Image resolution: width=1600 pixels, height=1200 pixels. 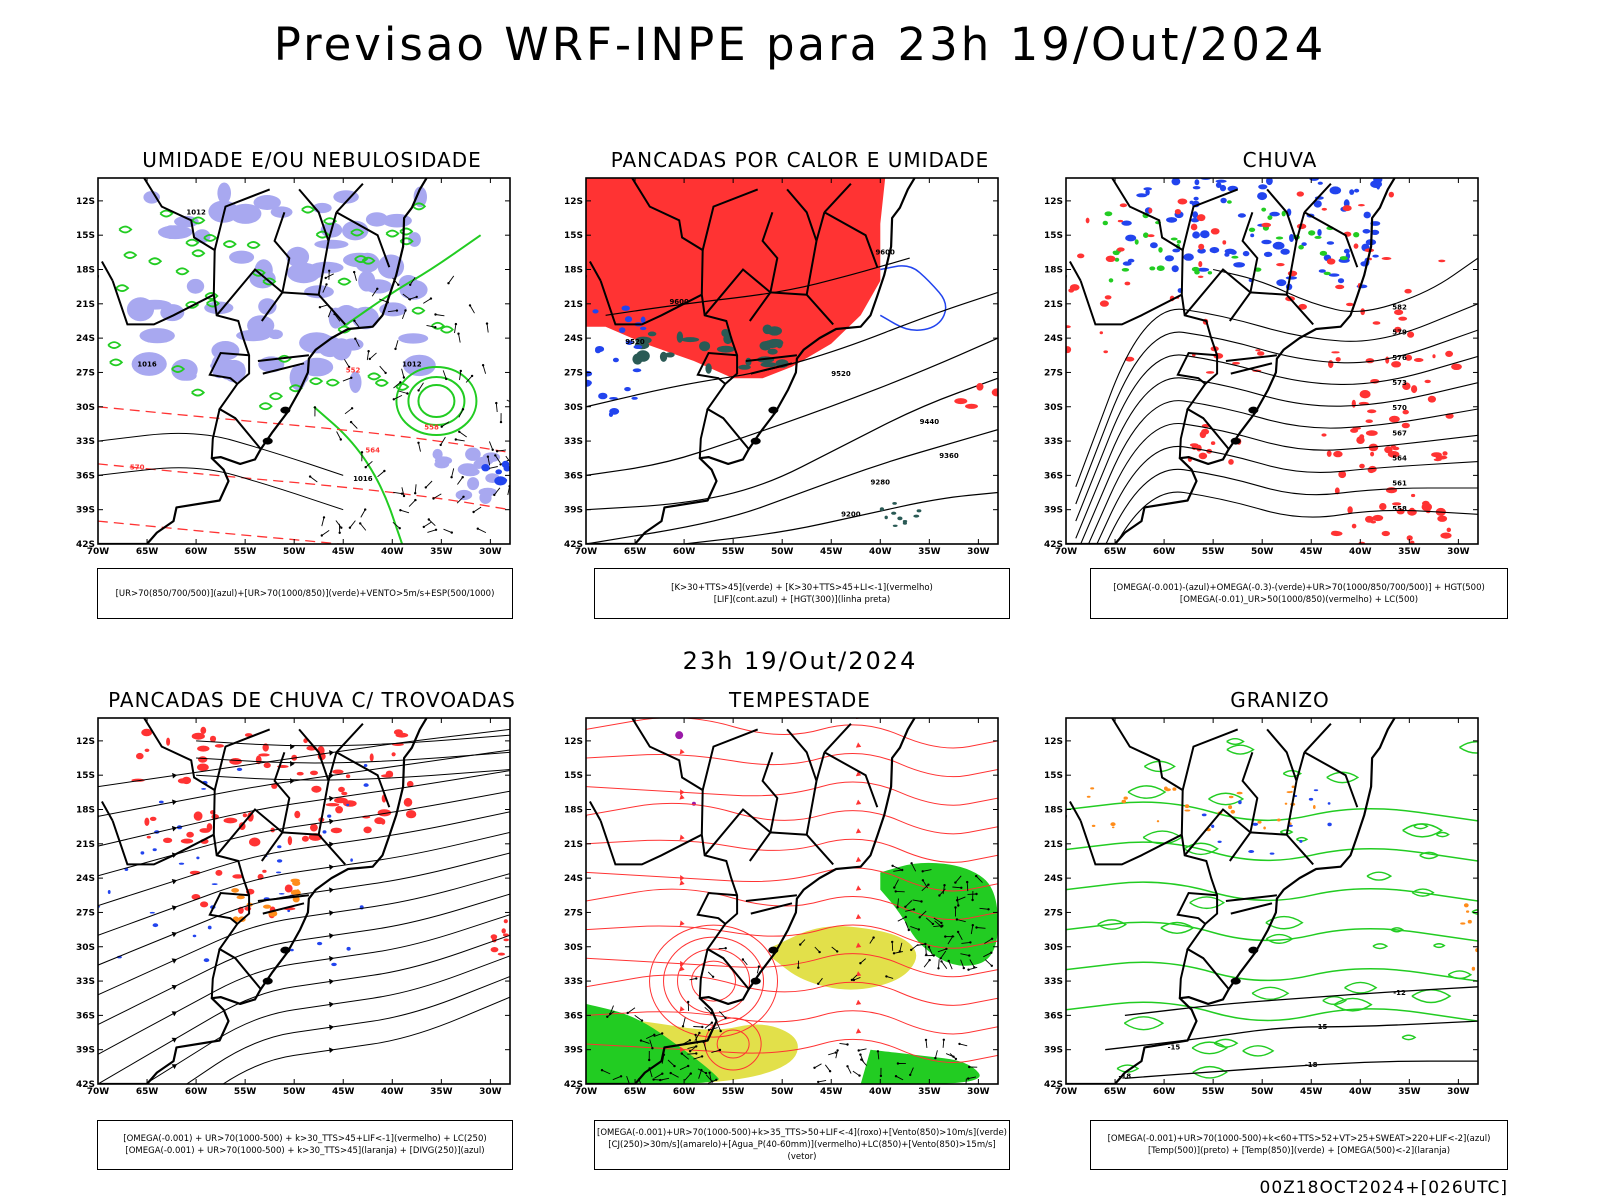 What do you see at coordinates (844, 958) in the screenshot?
I see `jet-area` at bounding box center [844, 958].